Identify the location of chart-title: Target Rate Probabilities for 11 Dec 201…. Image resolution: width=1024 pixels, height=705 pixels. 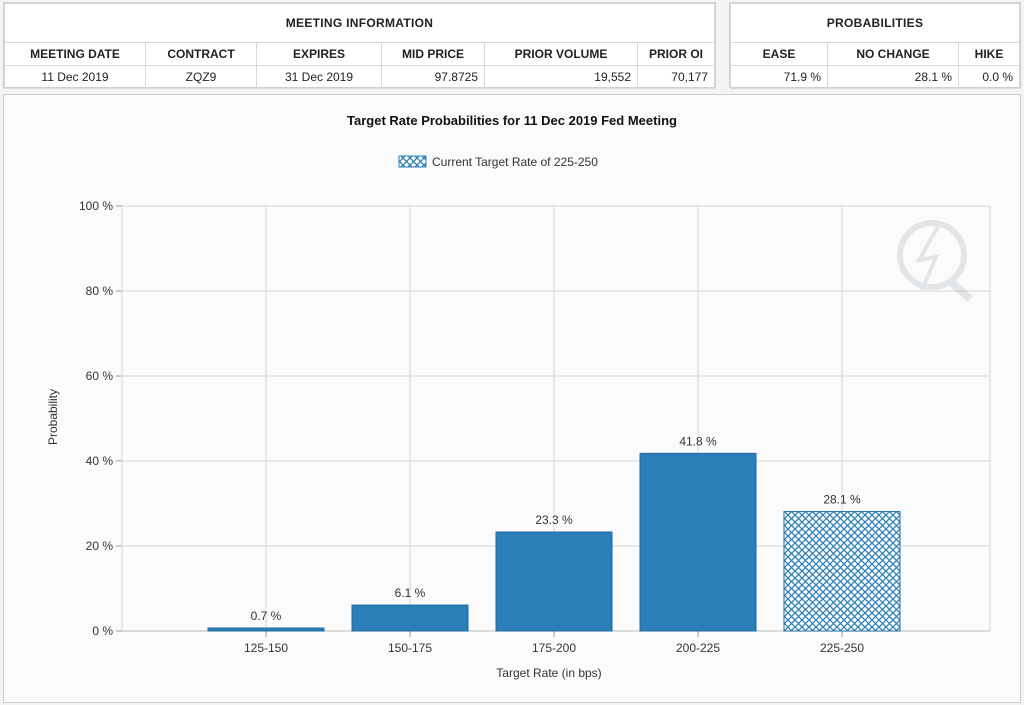
(512, 120).